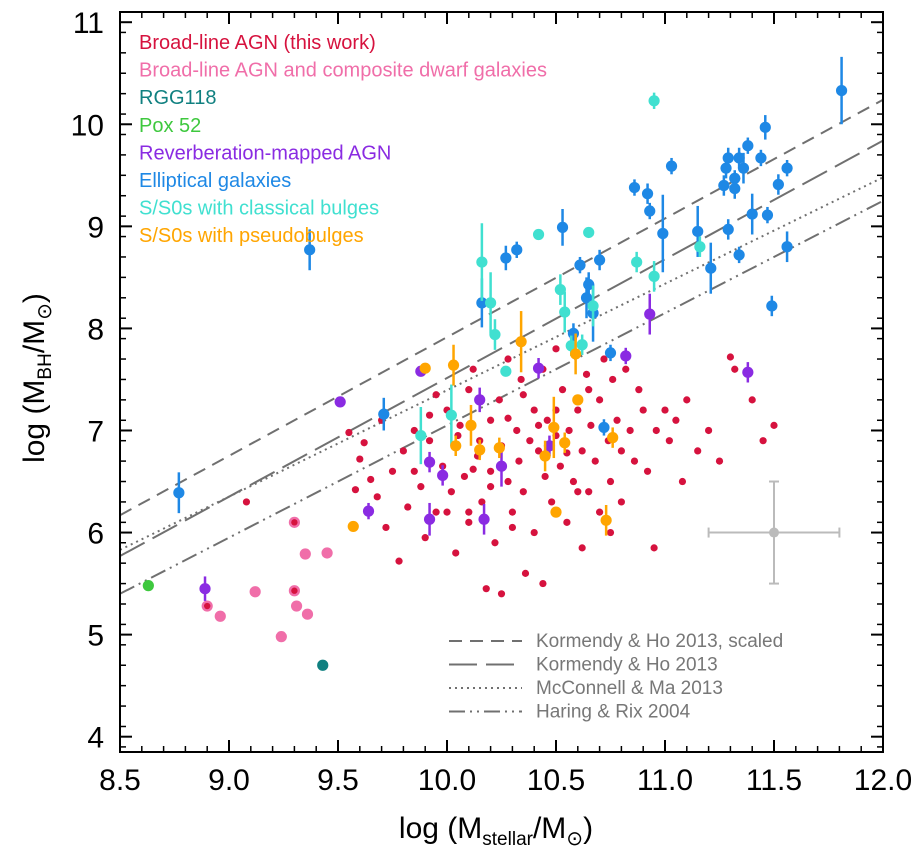  I want to click on series-broad-line-agn-and-composite-dwarf-galaxies, so click(267, 579).